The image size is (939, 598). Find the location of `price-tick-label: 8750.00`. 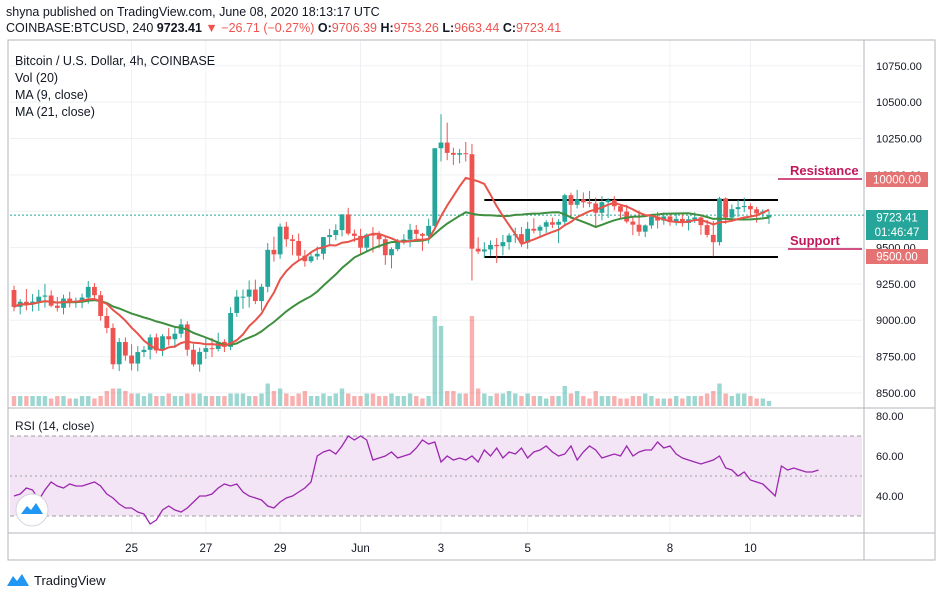

price-tick-label: 8750.00 is located at coordinates (896, 358).